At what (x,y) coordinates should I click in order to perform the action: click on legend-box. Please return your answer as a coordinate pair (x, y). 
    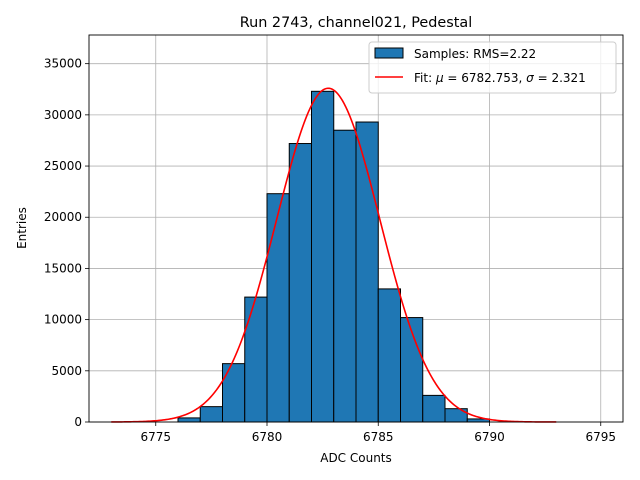
    Looking at the image, I should click on (492, 67).